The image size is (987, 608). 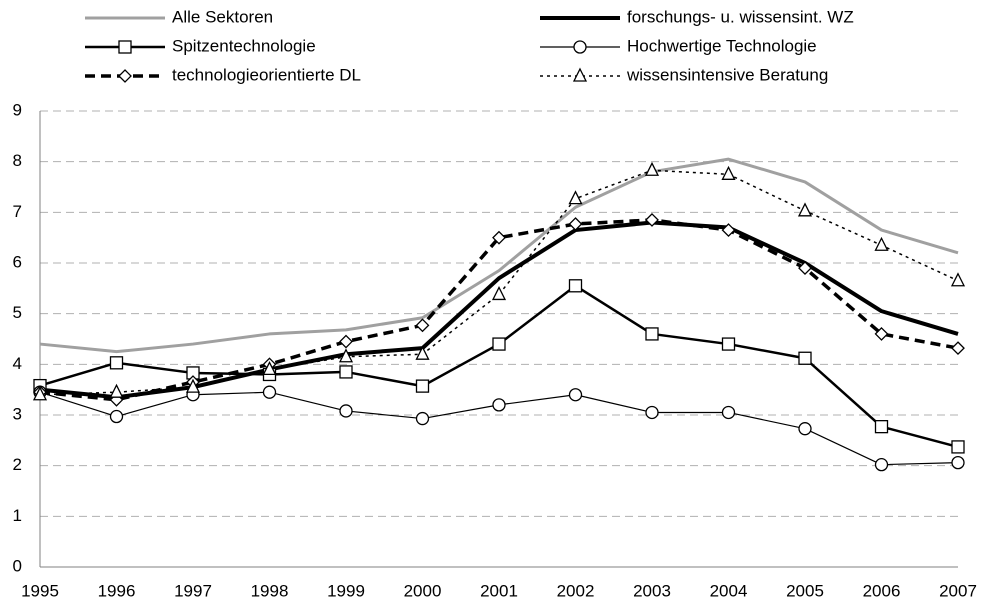 What do you see at coordinates (576, 590) in the screenshot?
I see `x-tick-label: 2002` at bounding box center [576, 590].